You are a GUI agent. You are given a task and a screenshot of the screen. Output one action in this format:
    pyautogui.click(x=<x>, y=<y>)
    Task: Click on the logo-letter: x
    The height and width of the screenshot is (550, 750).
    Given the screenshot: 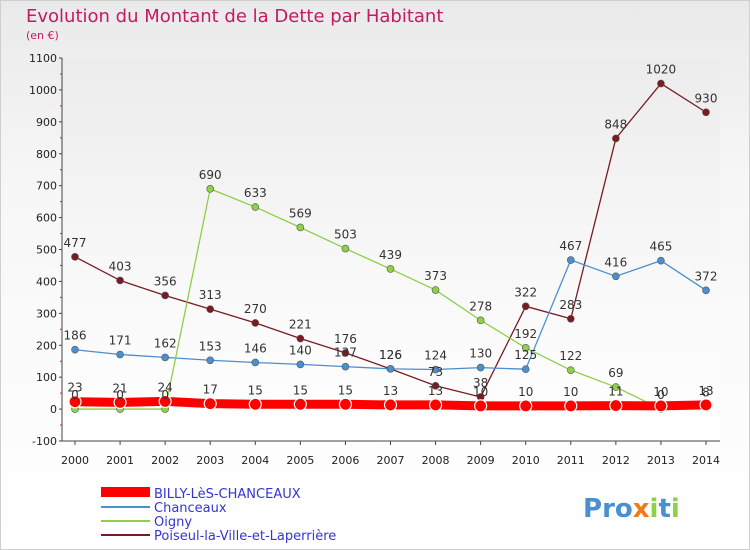 What is the action you would take?
    pyautogui.click(x=641, y=509)
    